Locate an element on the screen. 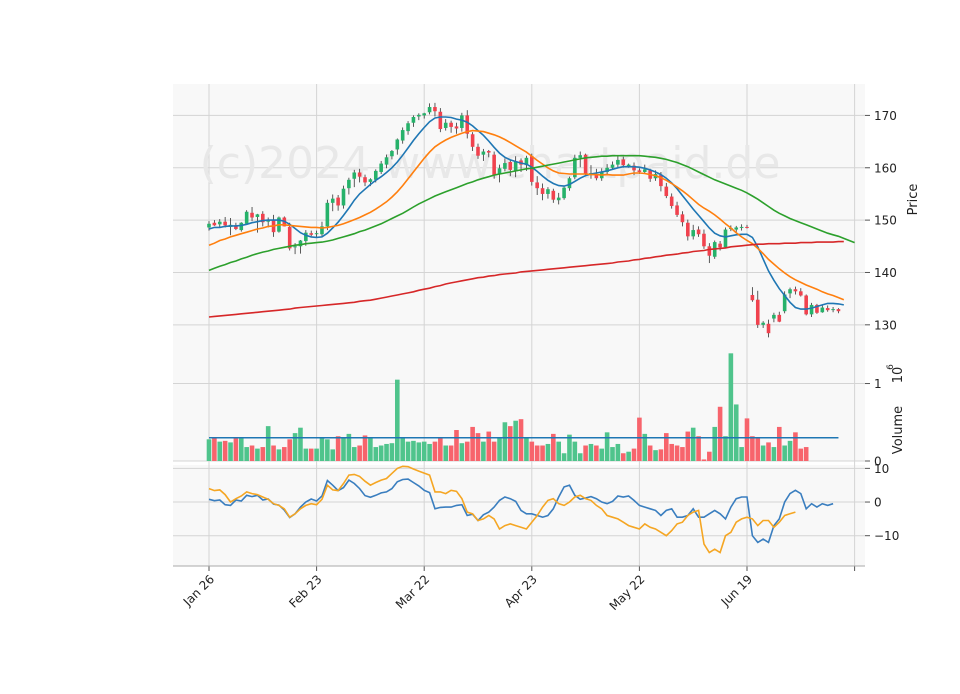 This screenshot has width=960, height=694. volume-y-tick-label: 1 is located at coordinates (878, 384).